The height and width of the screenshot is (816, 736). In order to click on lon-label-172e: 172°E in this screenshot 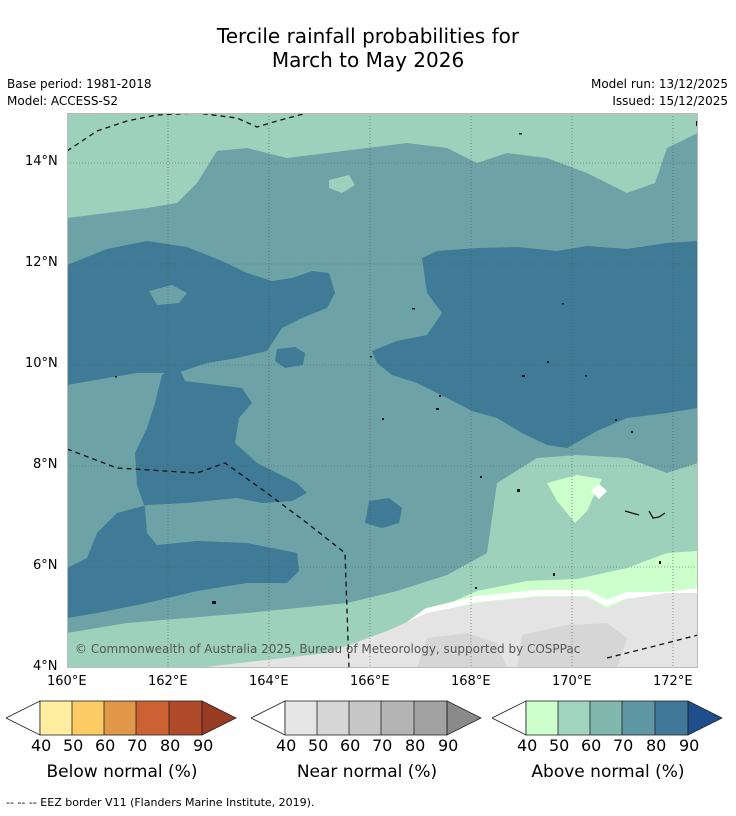, I will do `click(673, 681)`.